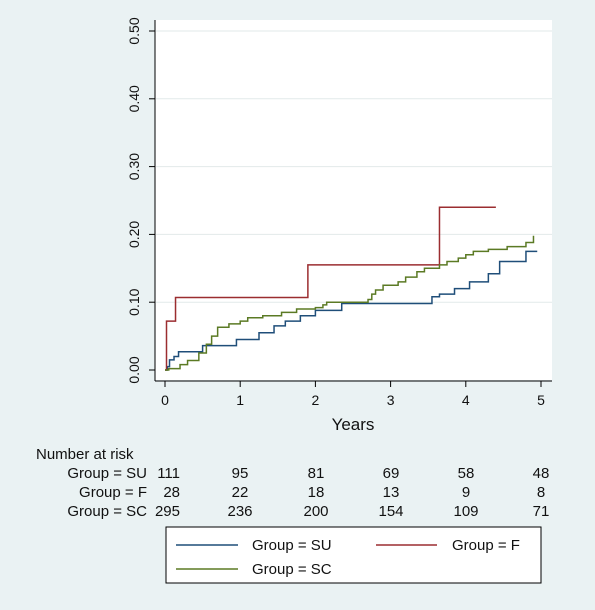 Image resolution: width=595 pixels, height=610 pixels. I want to click on risk-value: 28, so click(171, 492).